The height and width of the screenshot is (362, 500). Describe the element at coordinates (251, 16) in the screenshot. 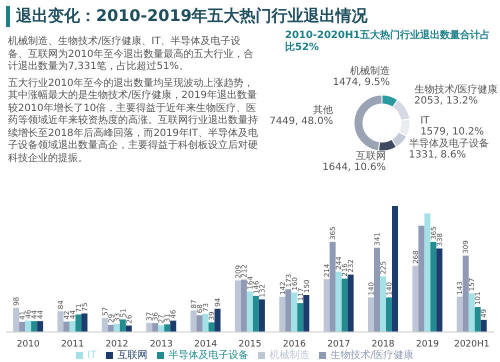

I see `text: 退出变化：2010-2019年五大热门行业退出情况` at that location.